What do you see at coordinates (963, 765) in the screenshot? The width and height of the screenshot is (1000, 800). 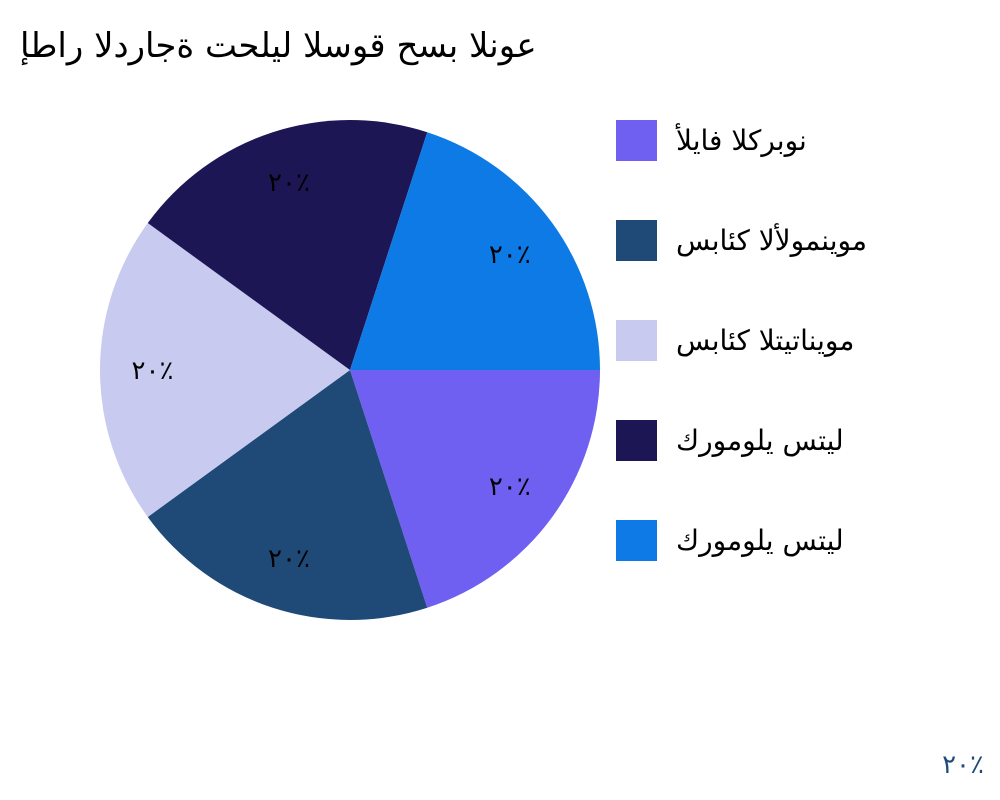 I see `watermark: ٢٠٪` at bounding box center [963, 765].